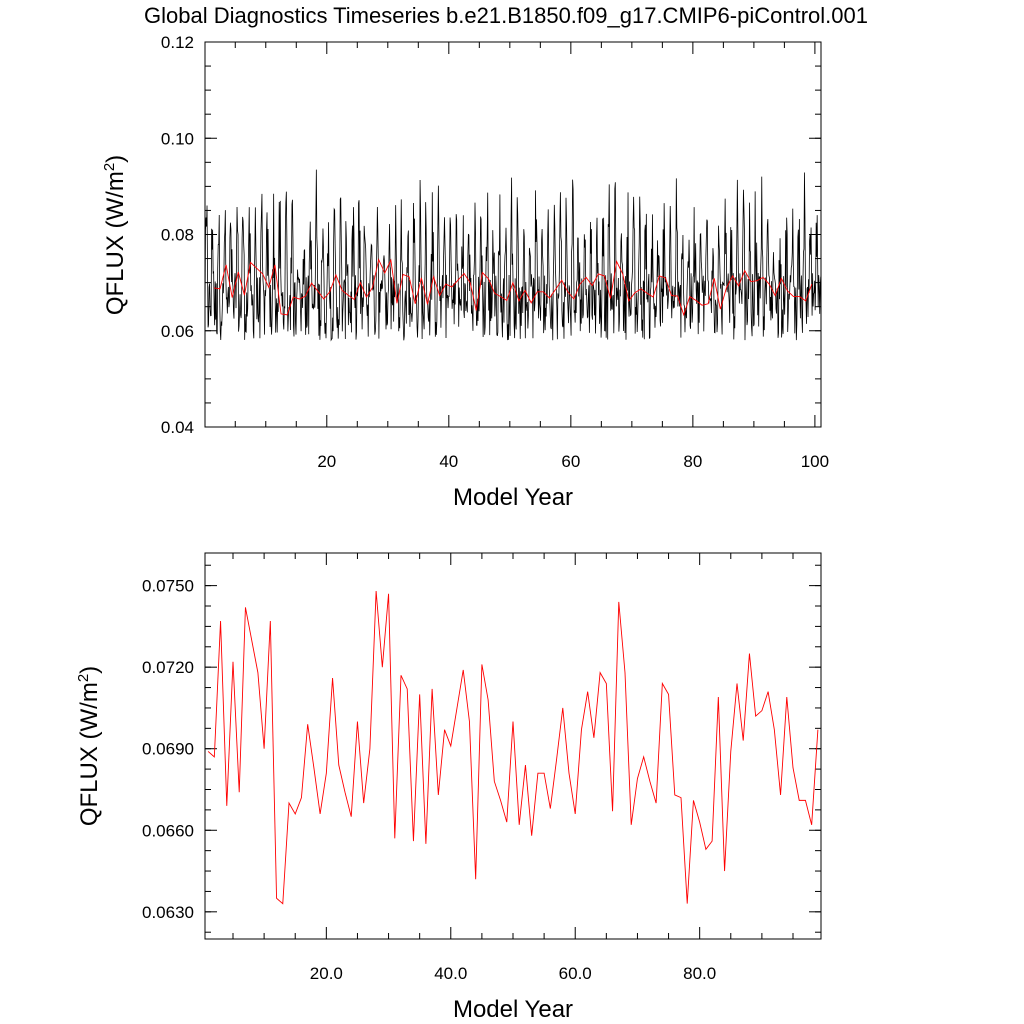 Image resolution: width=1024 pixels, height=1024 pixels. I want to click on bottom-y-axis-label-main: QFLUX (W/m, so click(89, 754).